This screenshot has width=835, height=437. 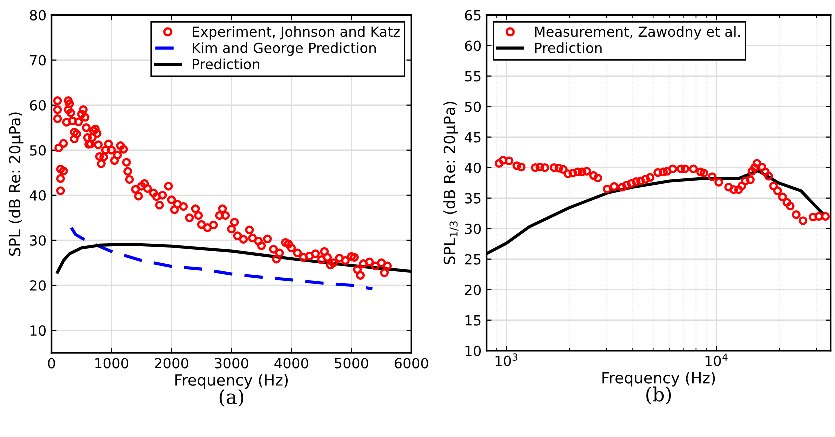 What do you see at coordinates (351, 363) in the screenshot?
I see `x-tick-label: 5000` at bounding box center [351, 363].